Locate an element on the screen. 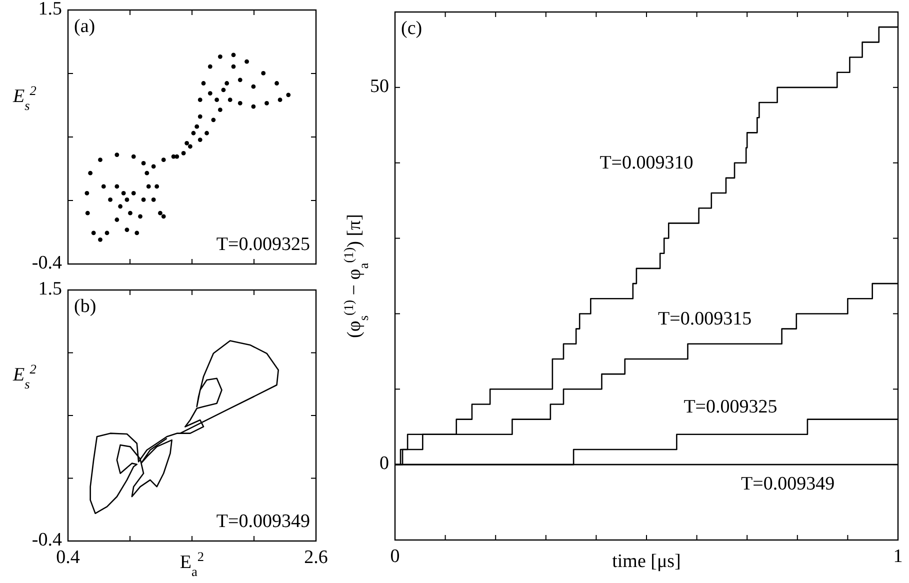 This screenshot has height=583, width=909. series-label: T=0.009315 is located at coordinates (705, 319).